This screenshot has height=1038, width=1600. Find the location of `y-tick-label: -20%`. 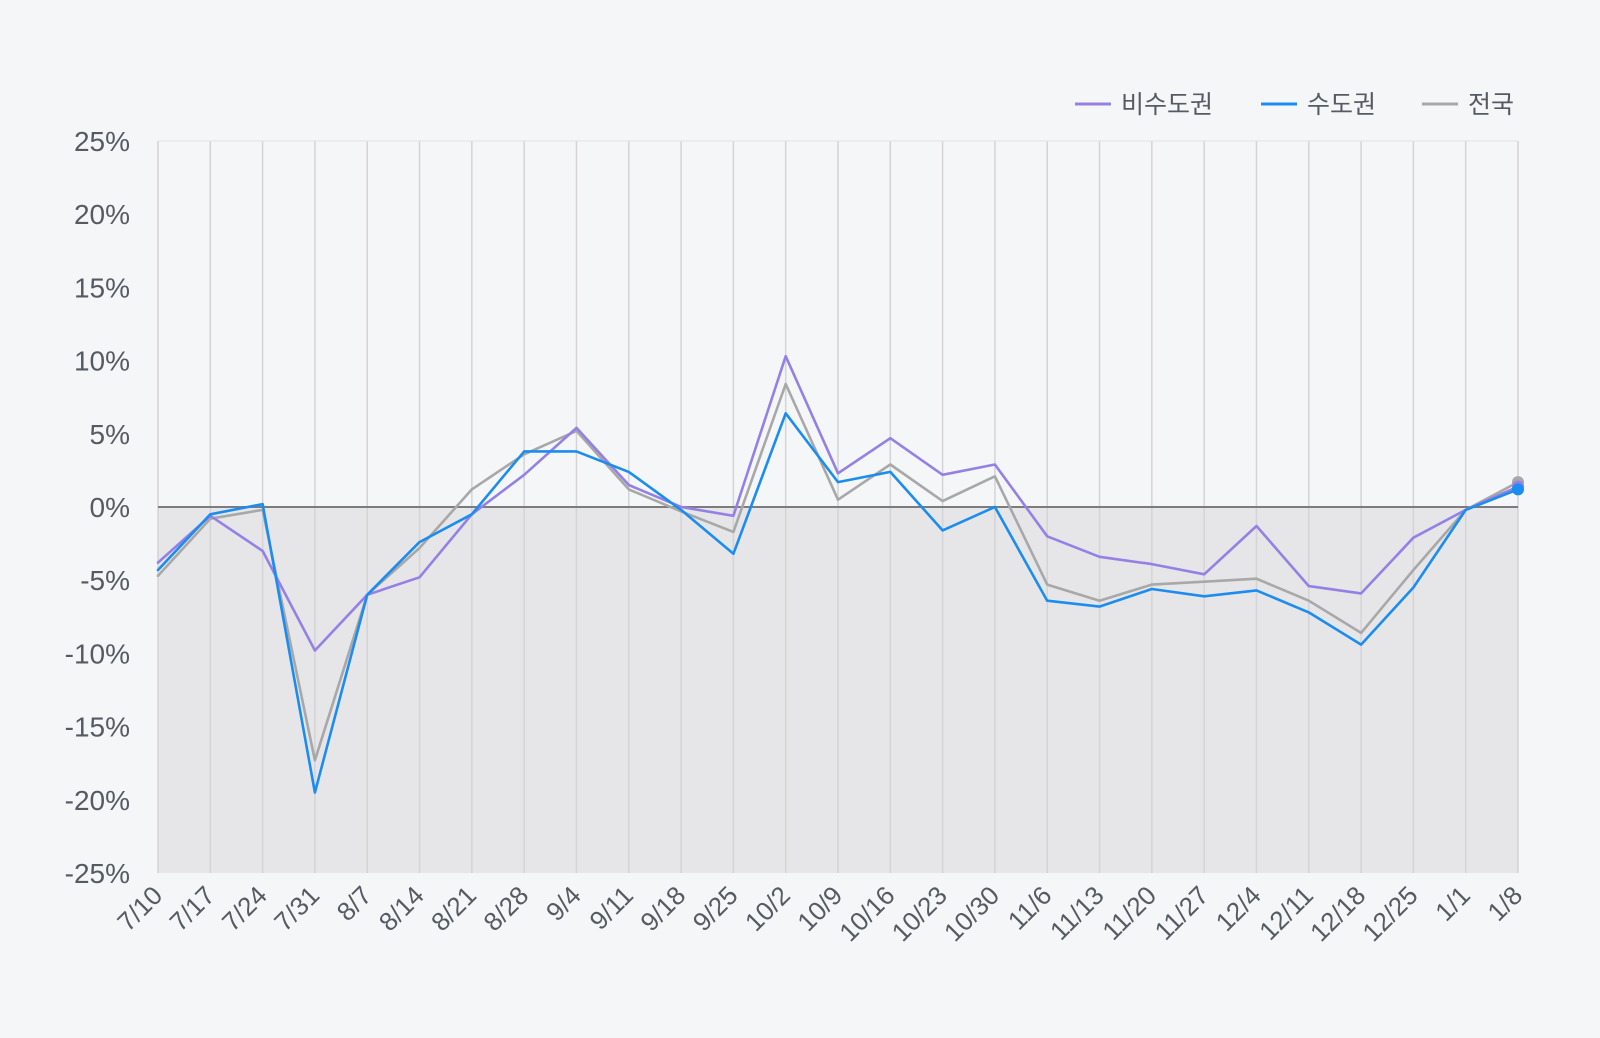

y-tick-label: -20% is located at coordinates (97, 800).